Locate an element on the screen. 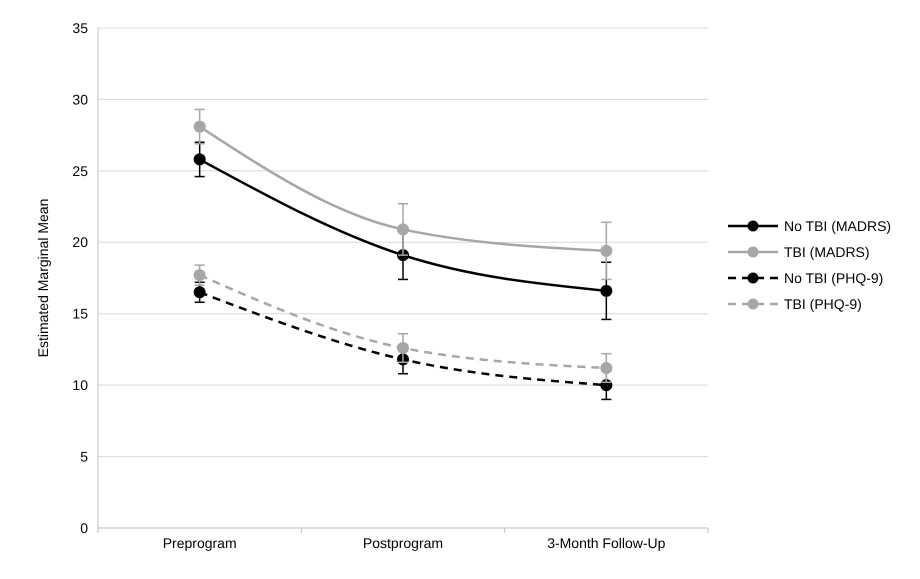  y-tick-label: 20 is located at coordinates (80, 242).